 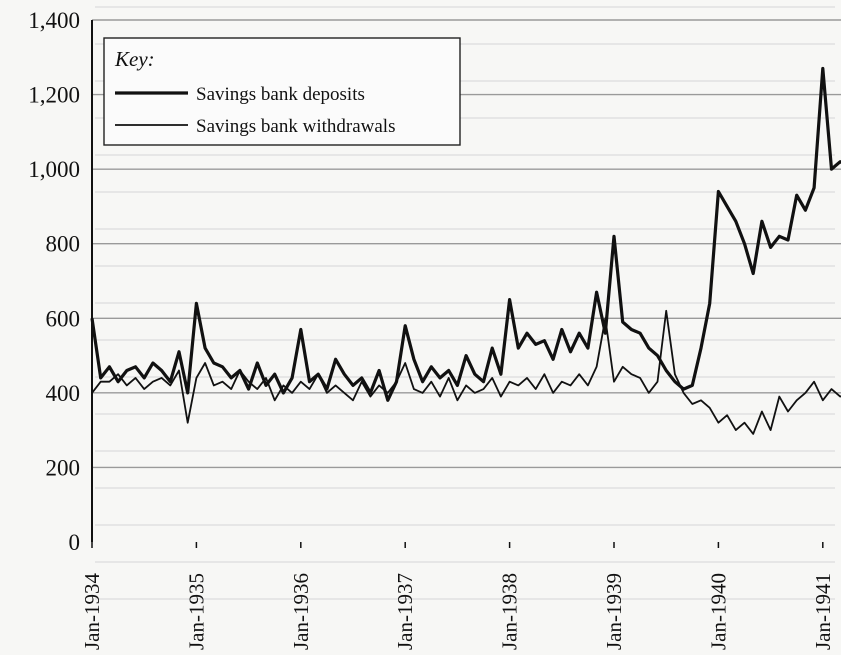 I want to click on y-axis-tick-labels: 0 200 400 600 800 1,000 1,200 1,400, so click(x=54, y=281).